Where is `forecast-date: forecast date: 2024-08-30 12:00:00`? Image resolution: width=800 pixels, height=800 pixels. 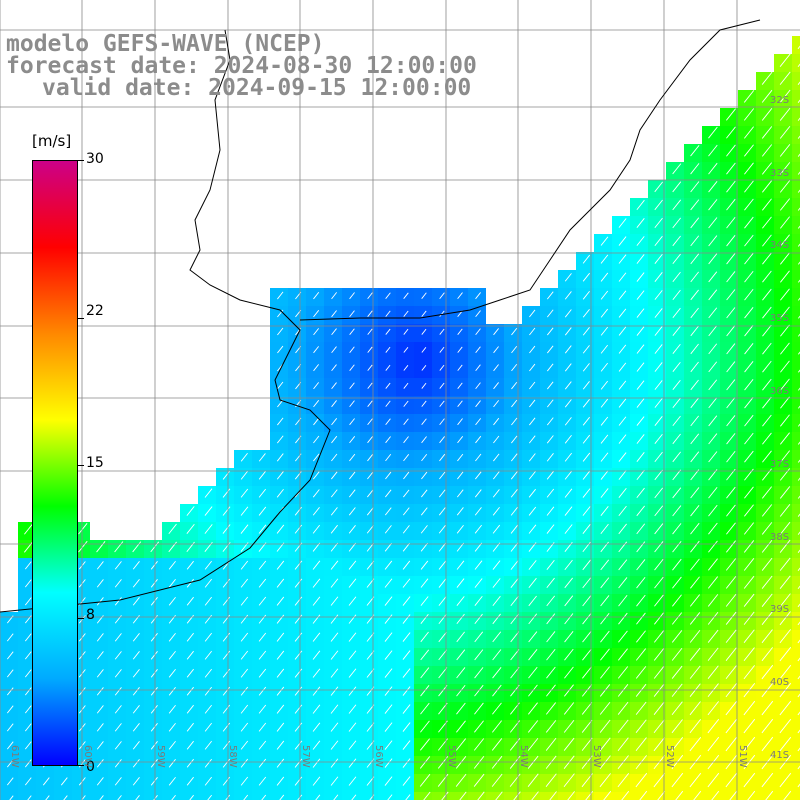
forecast-date: forecast date: 2024-08-30 12:00:00 is located at coordinates (241, 66).